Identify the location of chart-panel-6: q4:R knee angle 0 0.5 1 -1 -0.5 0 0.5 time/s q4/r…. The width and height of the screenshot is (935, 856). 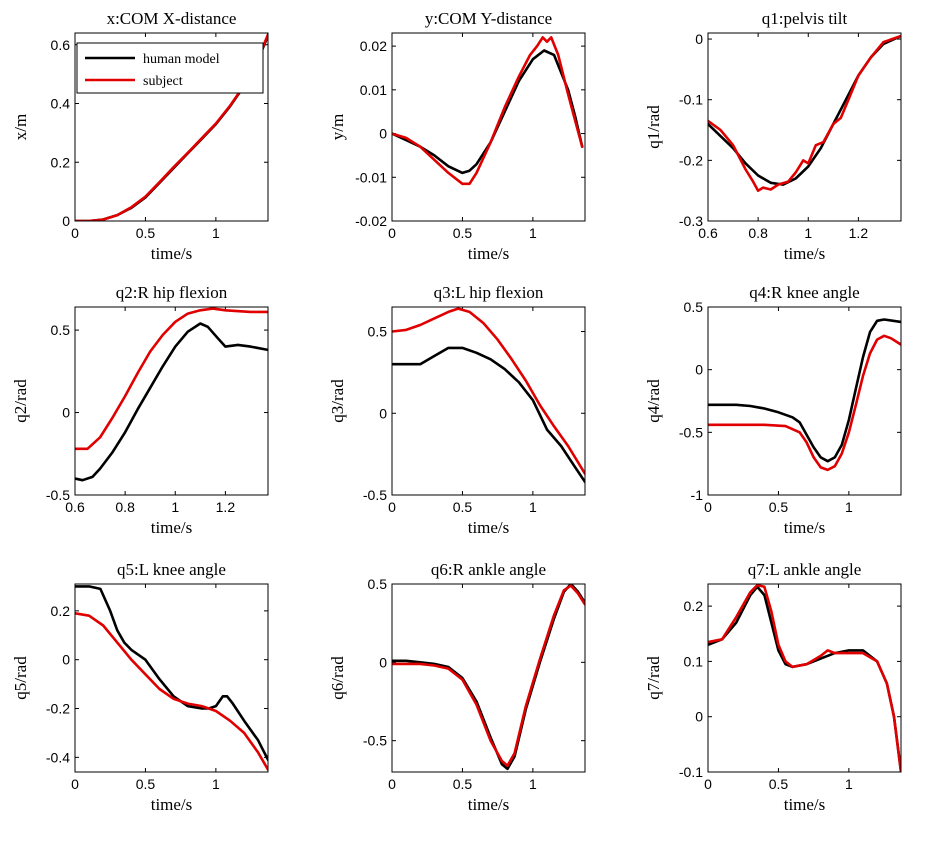
(773, 410).